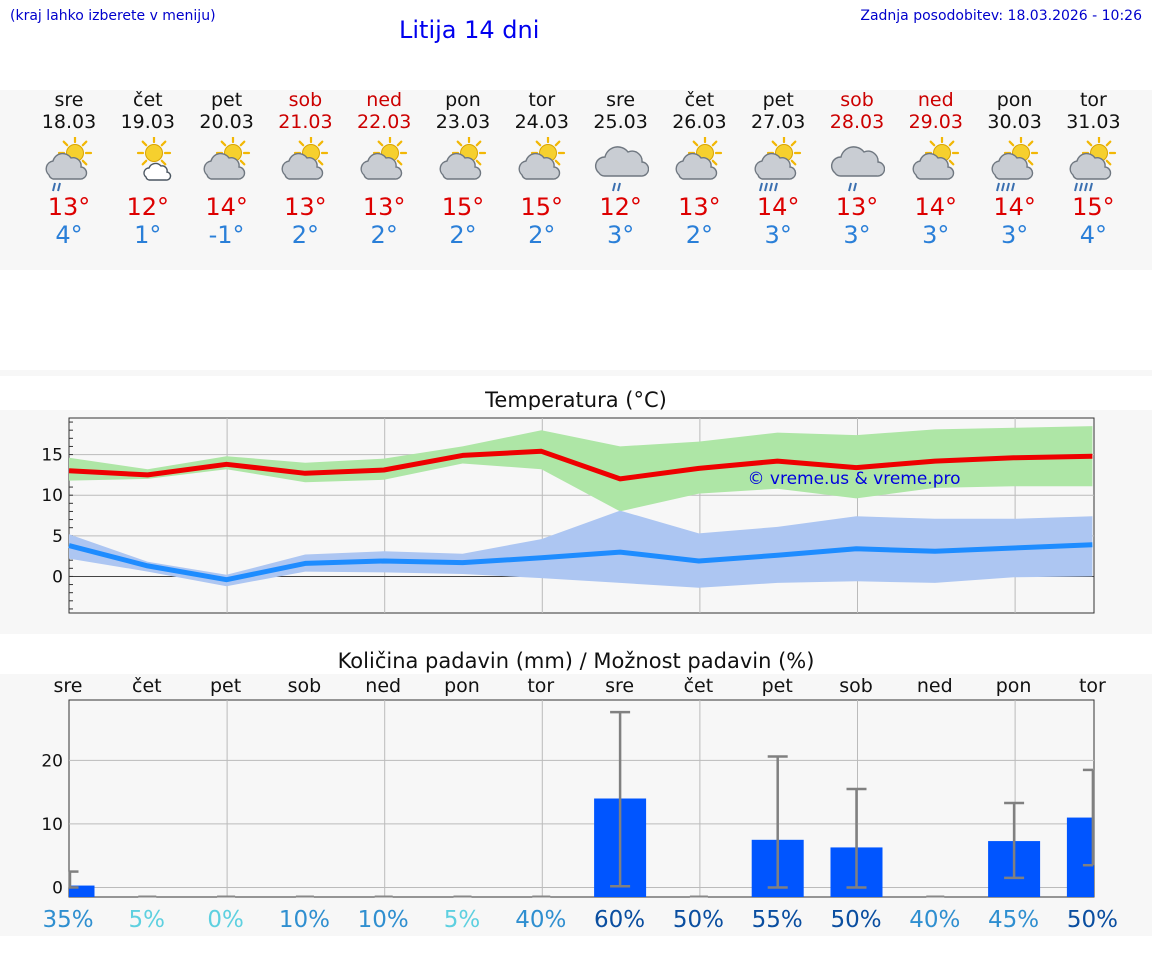  I want to click on series-band-min, so click(581, 549).